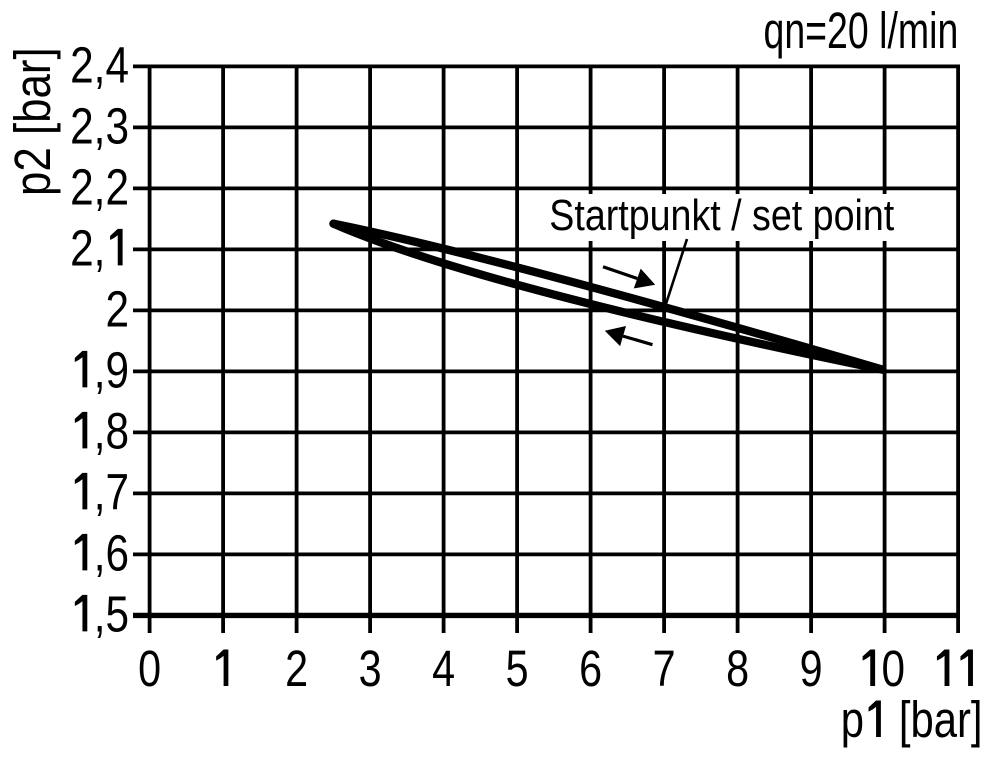  What do you see at coordinates (722, 214) in the screenshot?
I see `svg-text: Startpunkt / set point` at bounding box center [722, 214].